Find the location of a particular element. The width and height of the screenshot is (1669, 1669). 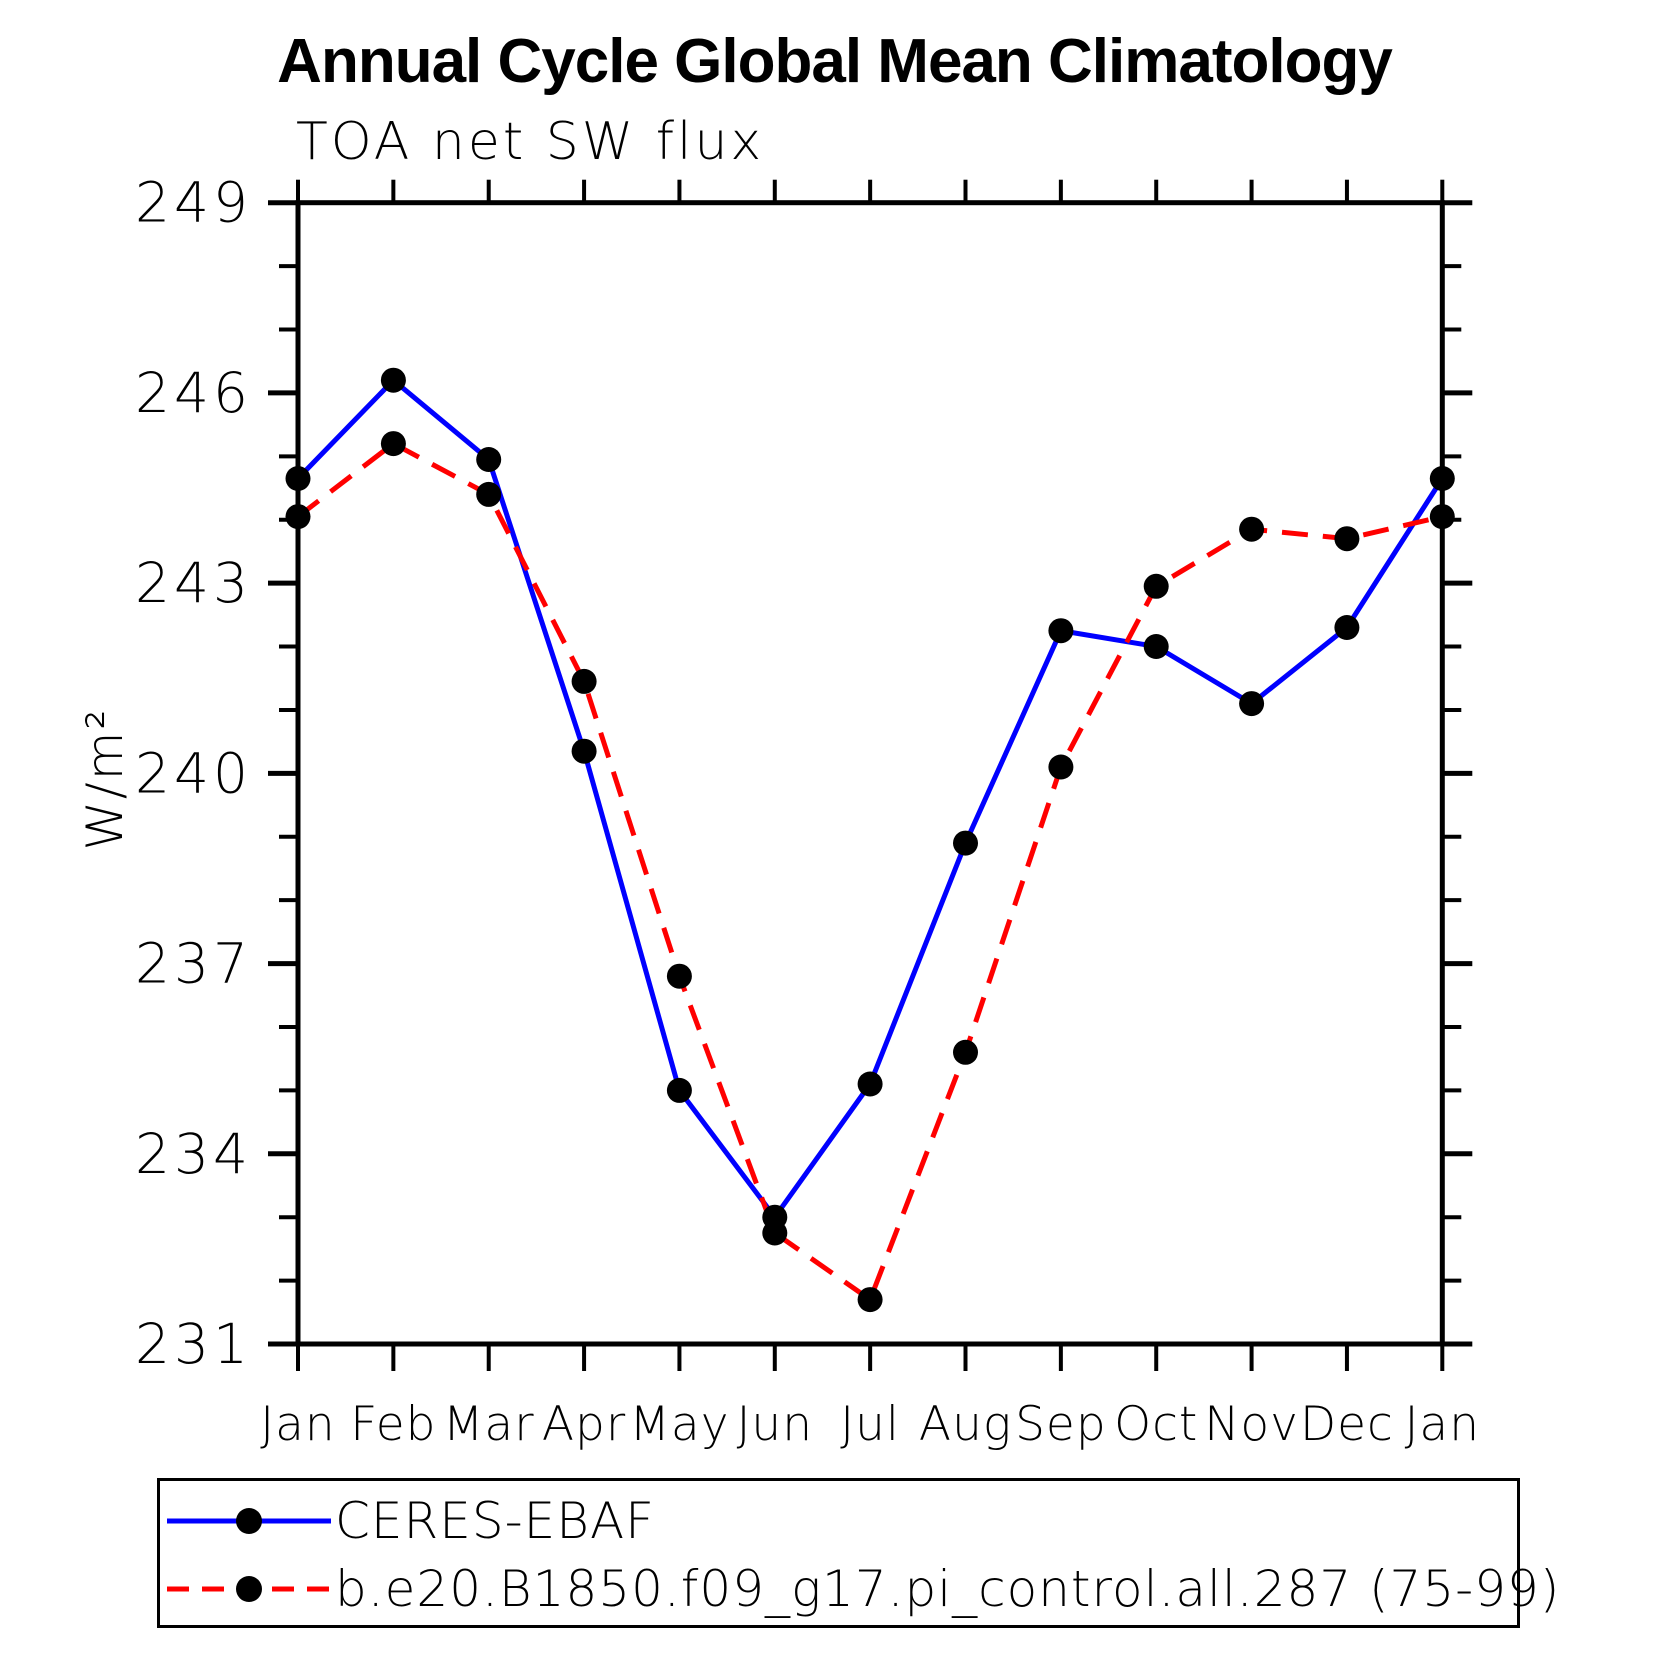

x-tick-label: Dec is located at coordinates (1347, 1424).